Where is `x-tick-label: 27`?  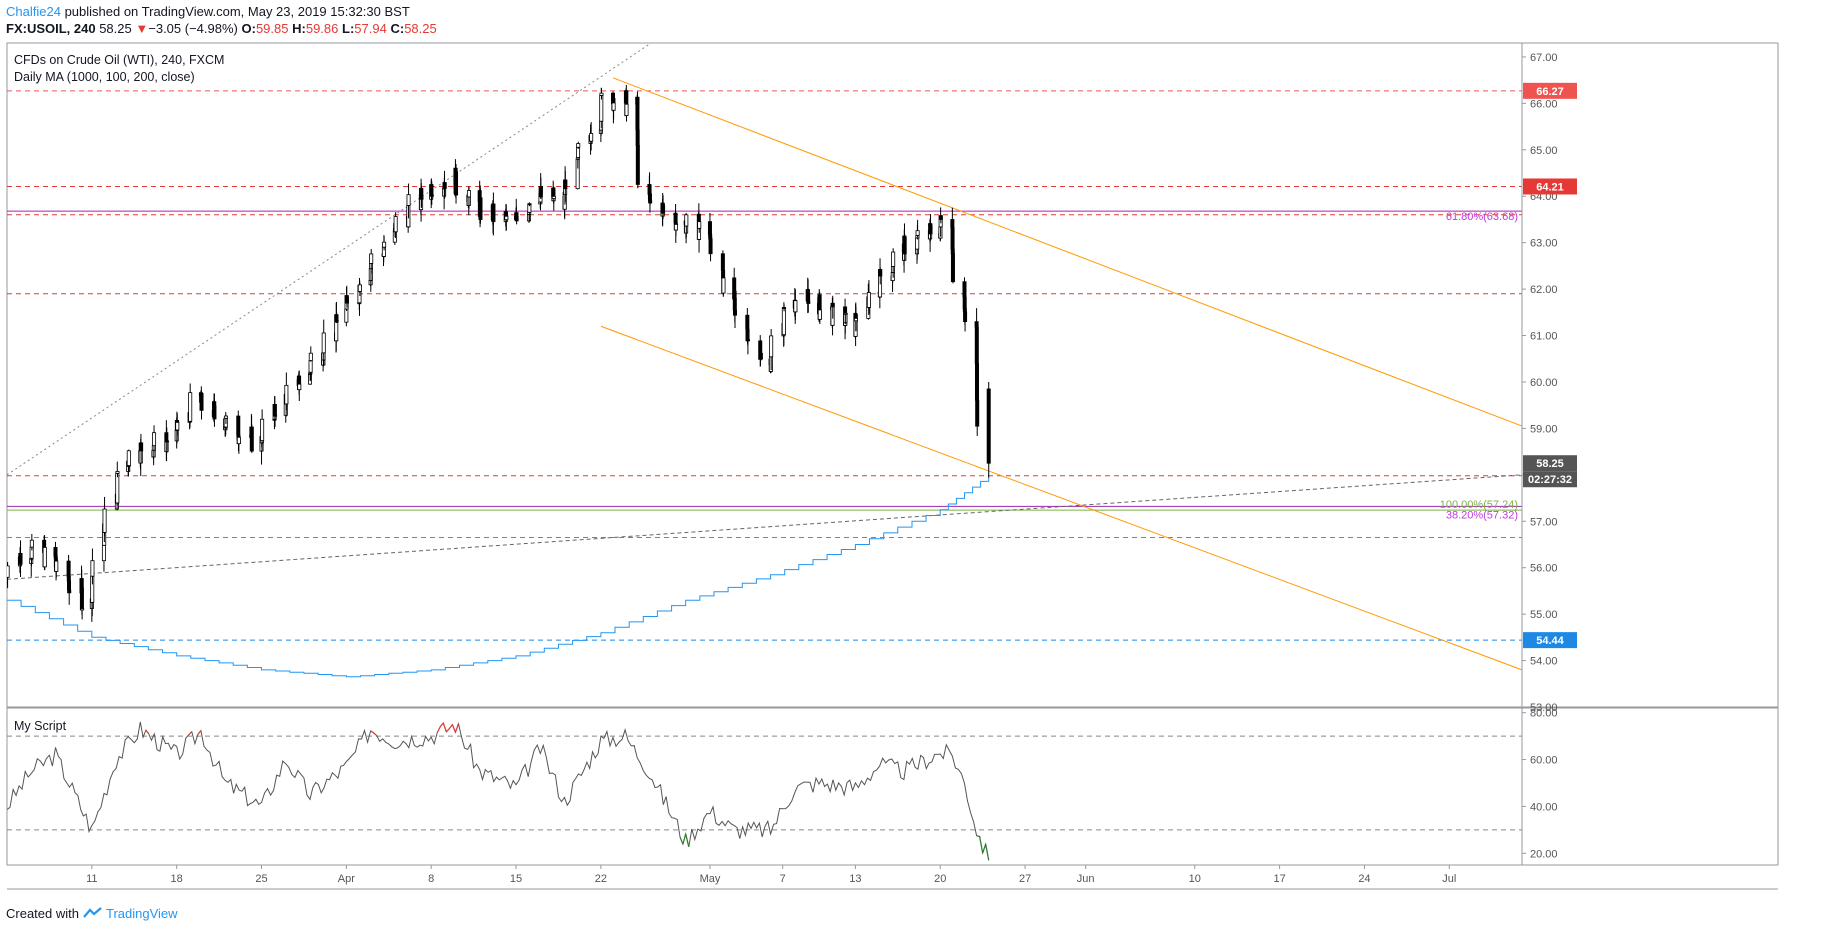
x-tick-label: 27 is located at coordinates (1025, 879).